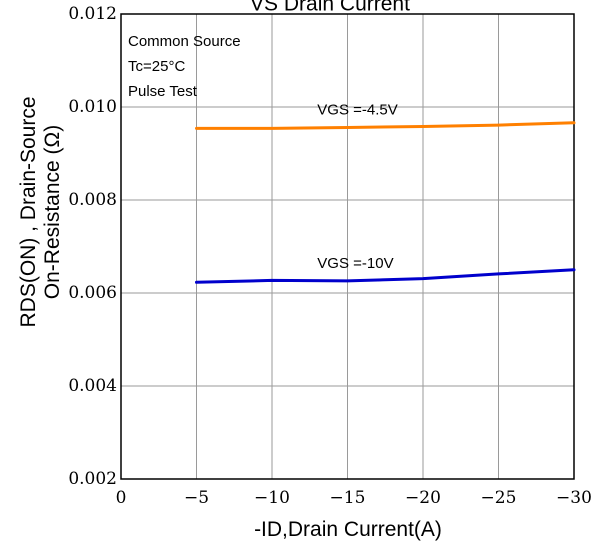  I want to click on x-tick-label: −10, so click(272, 498).